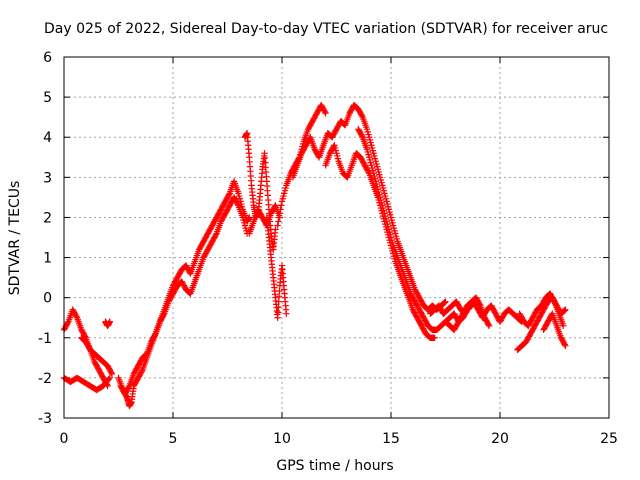 The width and height of the screenshot is (640, 480). What do you see at coordinates (334, 466) in the screenshot?
I see `x-axis-label: GPS time / hours` at bounding box center [334, 466].